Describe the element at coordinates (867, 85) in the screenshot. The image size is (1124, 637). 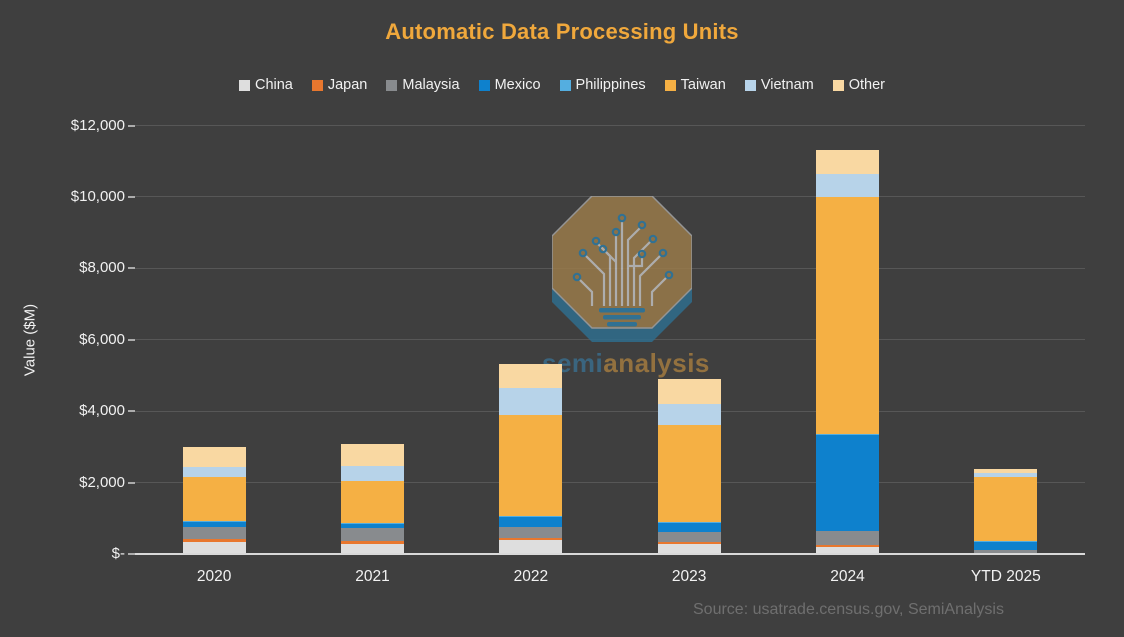
I see `legend-label: Other` at that location.